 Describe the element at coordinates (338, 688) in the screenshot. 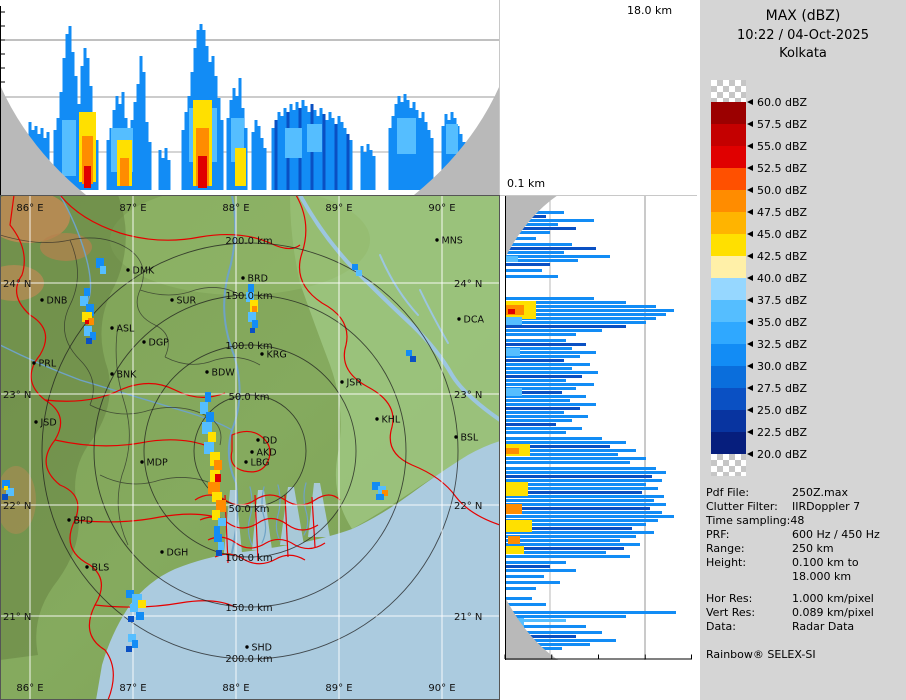

I see `longitude-label: 89° E` at that location.